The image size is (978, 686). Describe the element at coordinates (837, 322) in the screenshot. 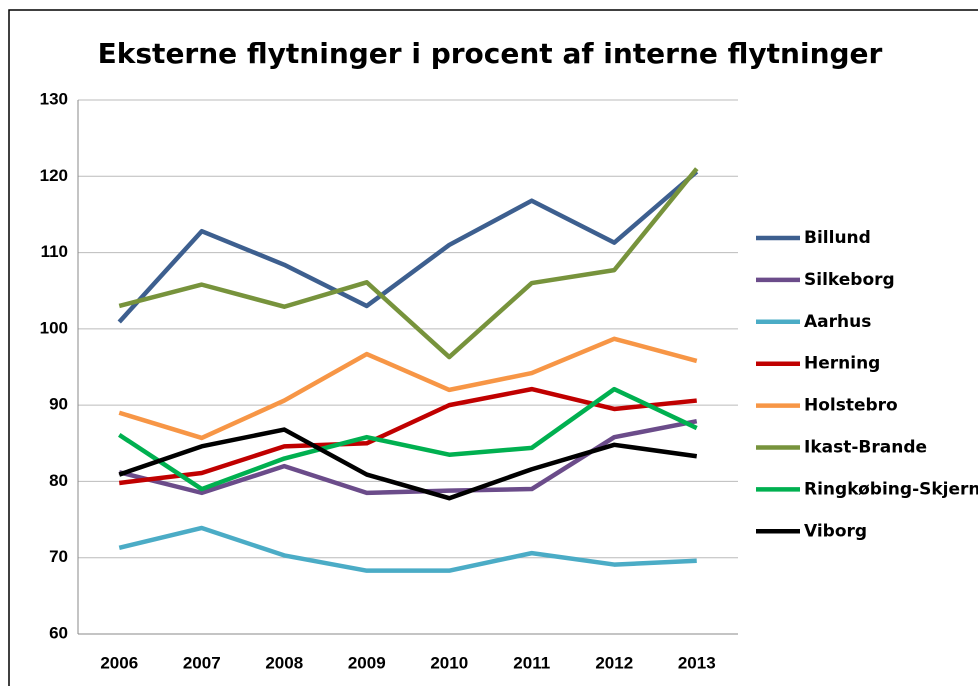

I see `legend-label: Aarhus` at that location.